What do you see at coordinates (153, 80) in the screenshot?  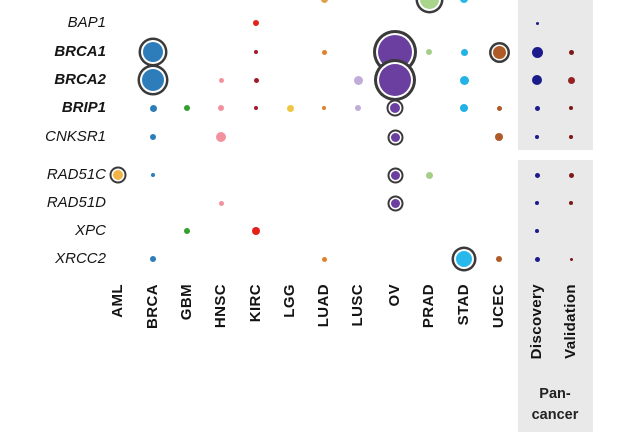 I see `dot-BRCA2-BRCA` at bounding box center [153, 80].